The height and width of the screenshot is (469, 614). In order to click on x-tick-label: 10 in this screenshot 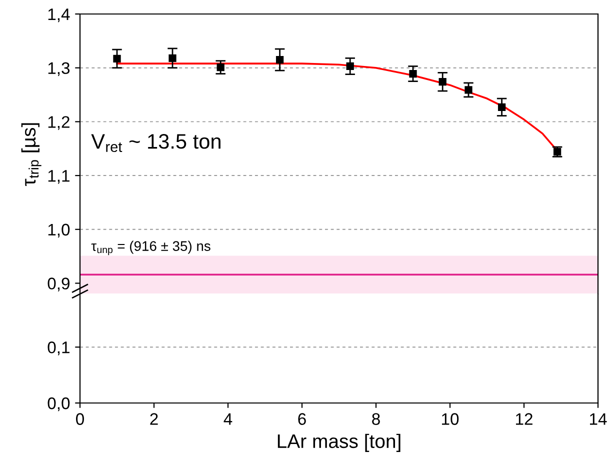, I will do `click(450, 419)`.